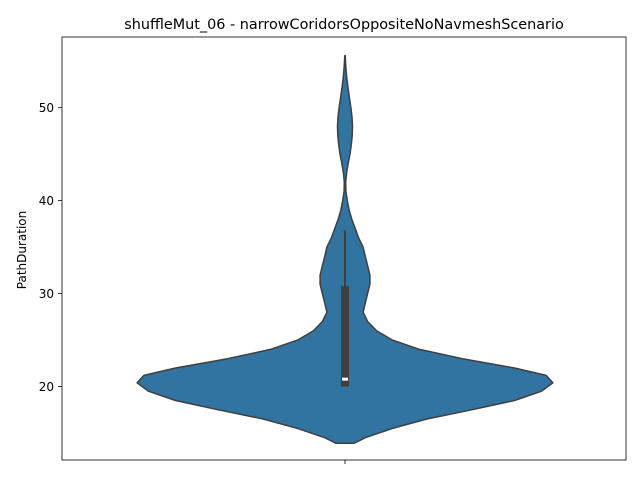  Describe the element at coordinates (50, 247) in the screenshot. I see `y-axis-ticks: 20 30 40 50` at that location.